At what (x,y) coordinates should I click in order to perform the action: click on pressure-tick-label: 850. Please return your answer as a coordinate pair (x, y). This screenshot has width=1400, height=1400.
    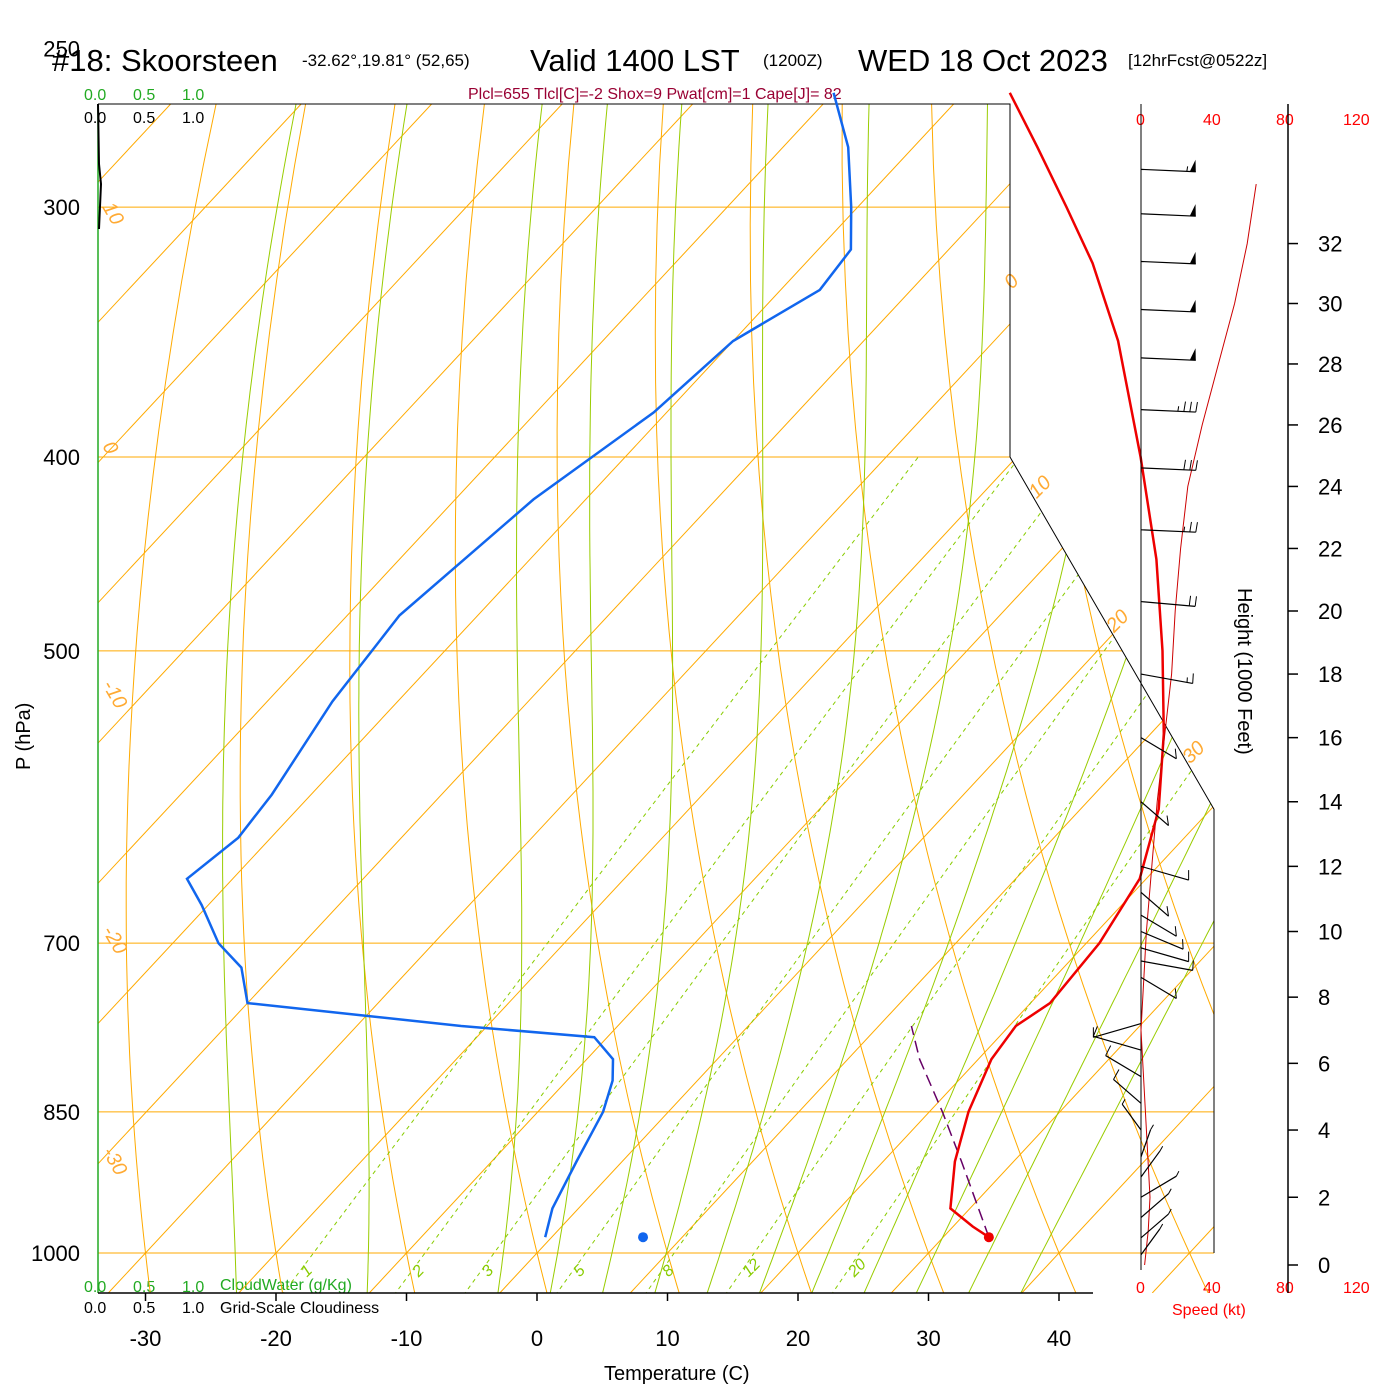
    Looking at the image, I should click on (61, 1112).